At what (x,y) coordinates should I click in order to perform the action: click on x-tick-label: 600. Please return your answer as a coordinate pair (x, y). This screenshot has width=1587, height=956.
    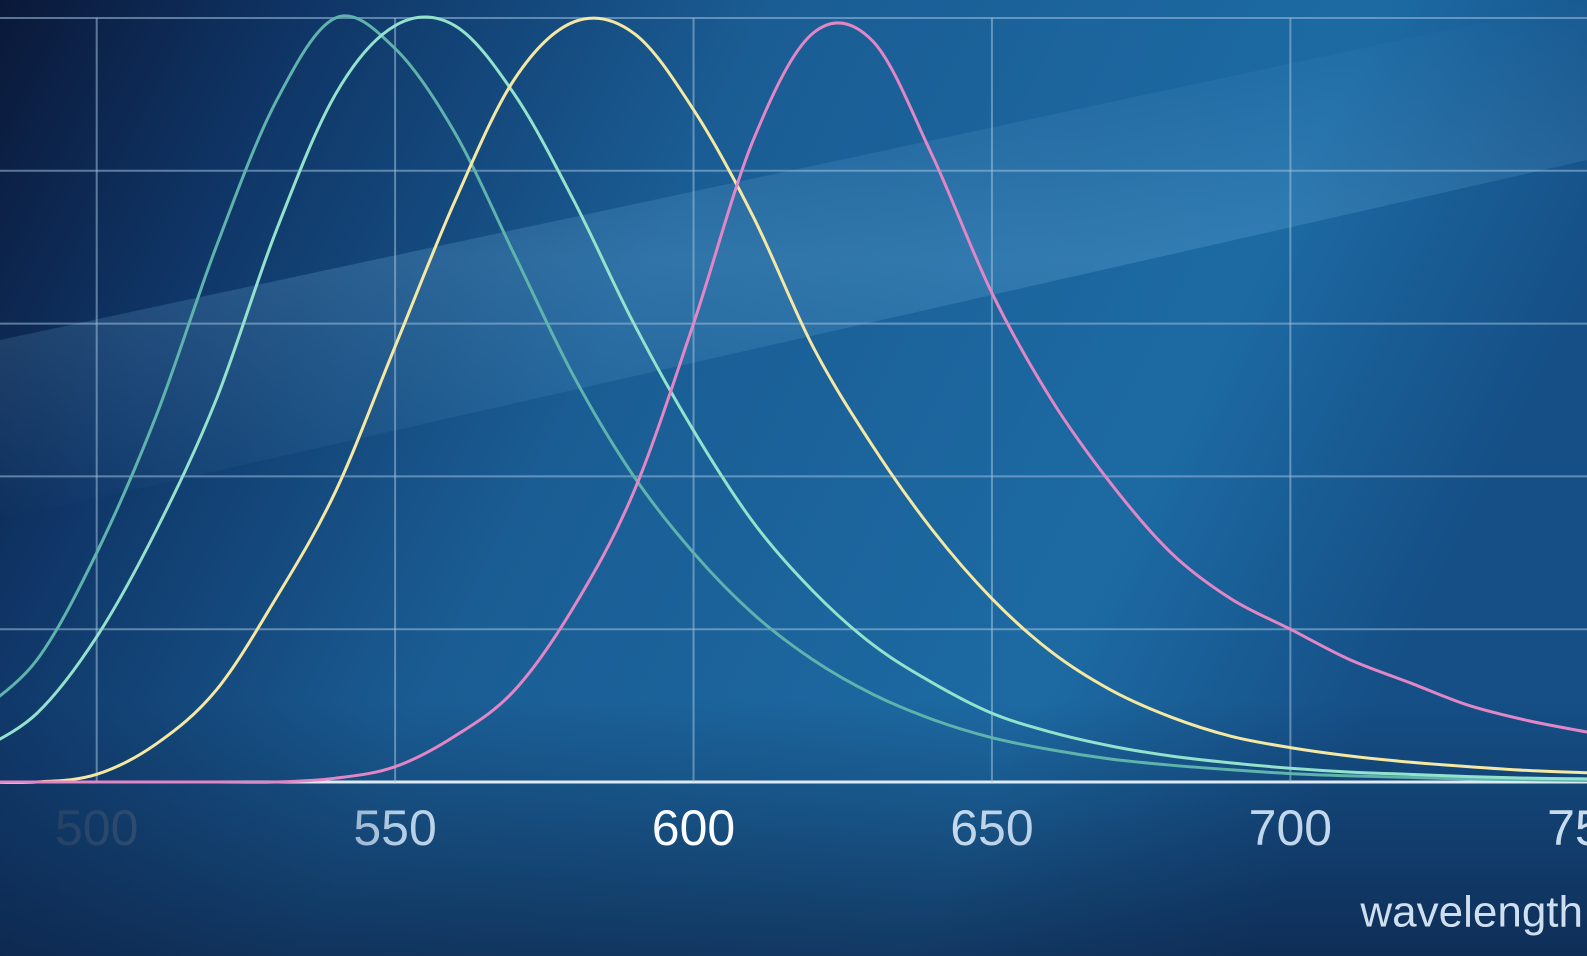
    Looking at the image, I should click on (693, 828).